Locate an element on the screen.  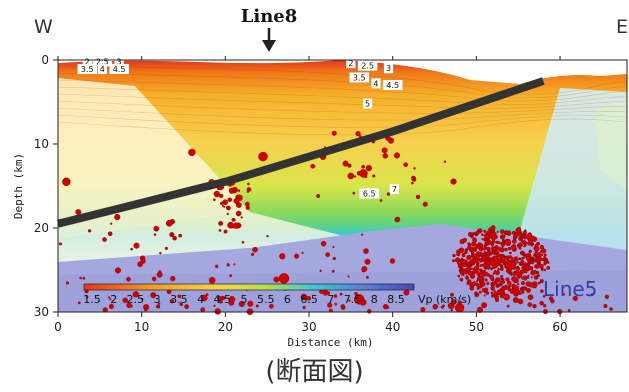
line8-arrow-icon is located at coordinates (269, 40).